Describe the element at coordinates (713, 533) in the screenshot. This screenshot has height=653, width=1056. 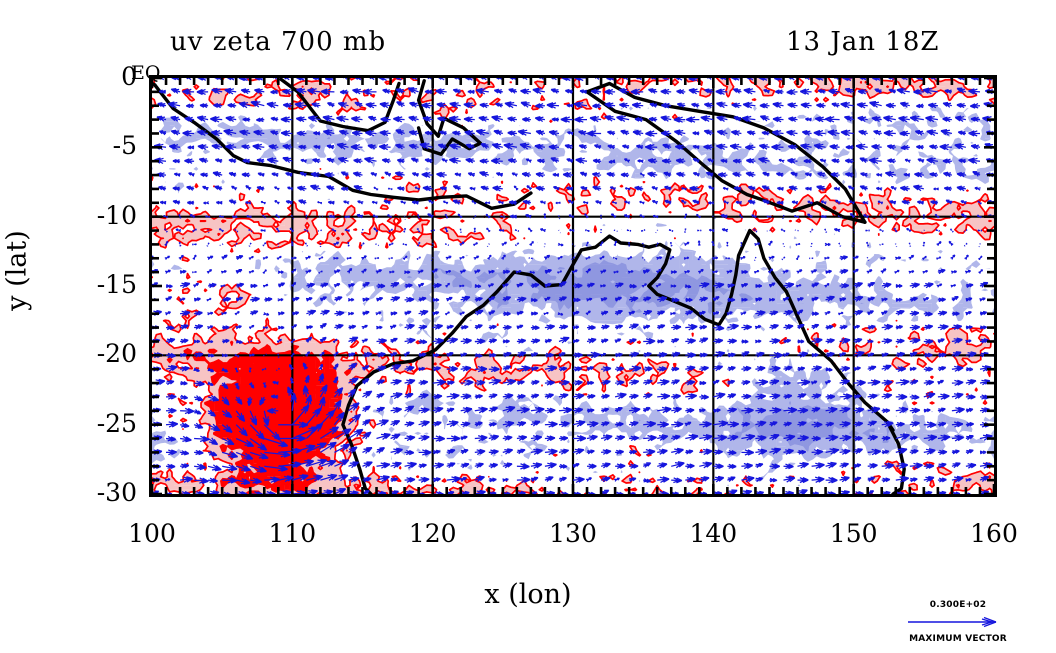
I see `x-tick-label: 140` at that location.